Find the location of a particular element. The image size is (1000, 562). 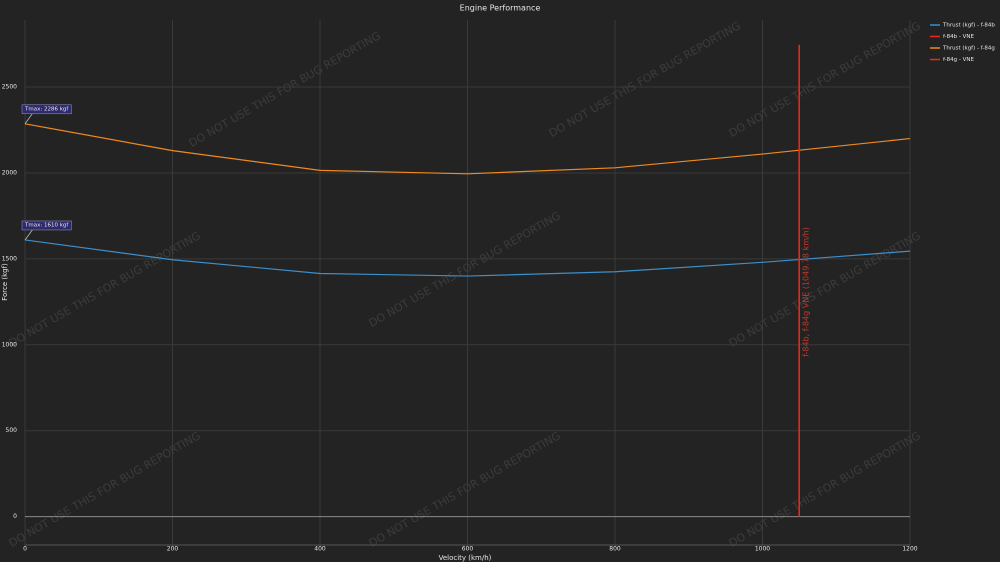

y-tick-label: 1500 is located at coordinates (9, 258).